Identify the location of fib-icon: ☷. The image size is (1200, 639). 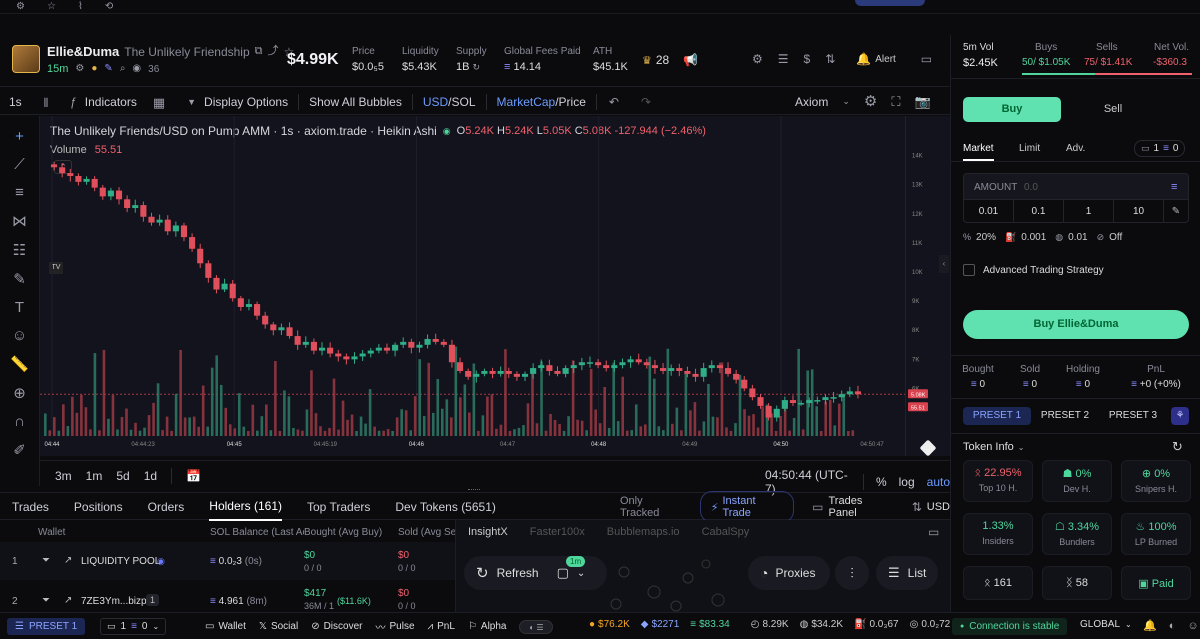
(19, 250).